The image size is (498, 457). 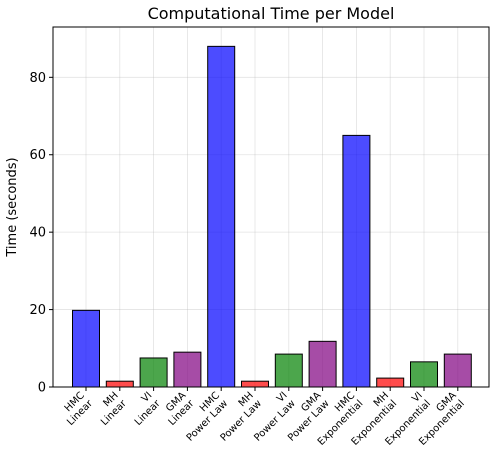 I want to click on y-tick-label: 60, so click(x=37, y=155).